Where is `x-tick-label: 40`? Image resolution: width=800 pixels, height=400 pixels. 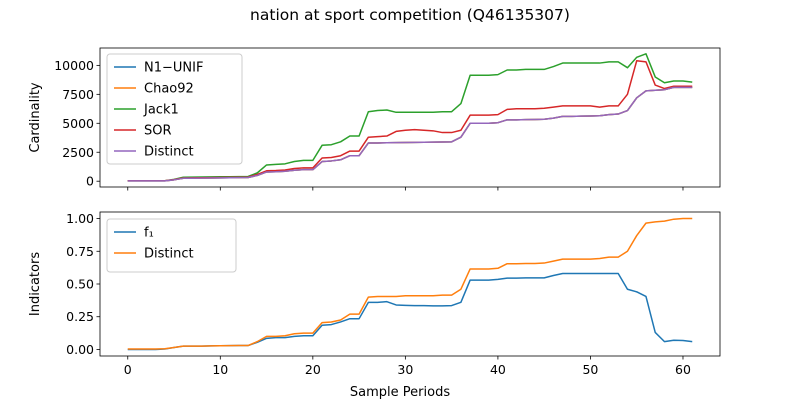
x-tick-label: 40 is located at coordinates (498, 369).